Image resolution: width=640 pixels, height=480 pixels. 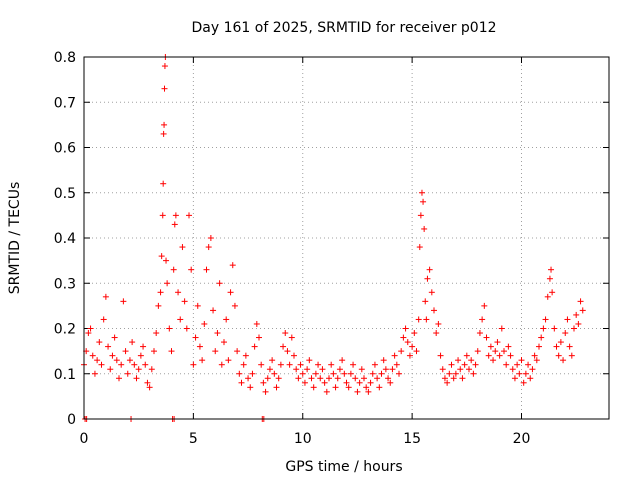 I want to click on y-tick-label: 0.4, so click(x=65, y=239).